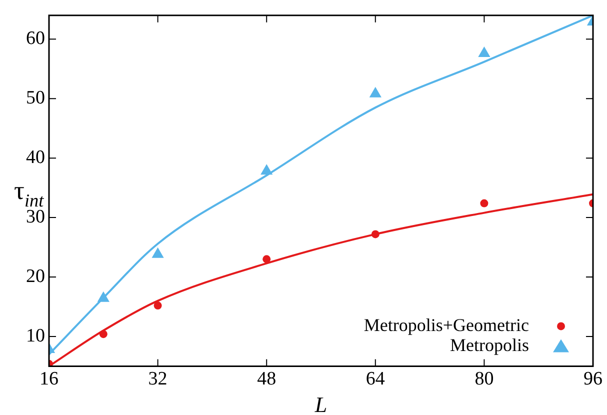 The height and width of the screenshot is (415, 607). What do you see at coordinates (158, 379) in the screenshot?
I see `x-tick-label: 32` at bounding box center [158, 379].